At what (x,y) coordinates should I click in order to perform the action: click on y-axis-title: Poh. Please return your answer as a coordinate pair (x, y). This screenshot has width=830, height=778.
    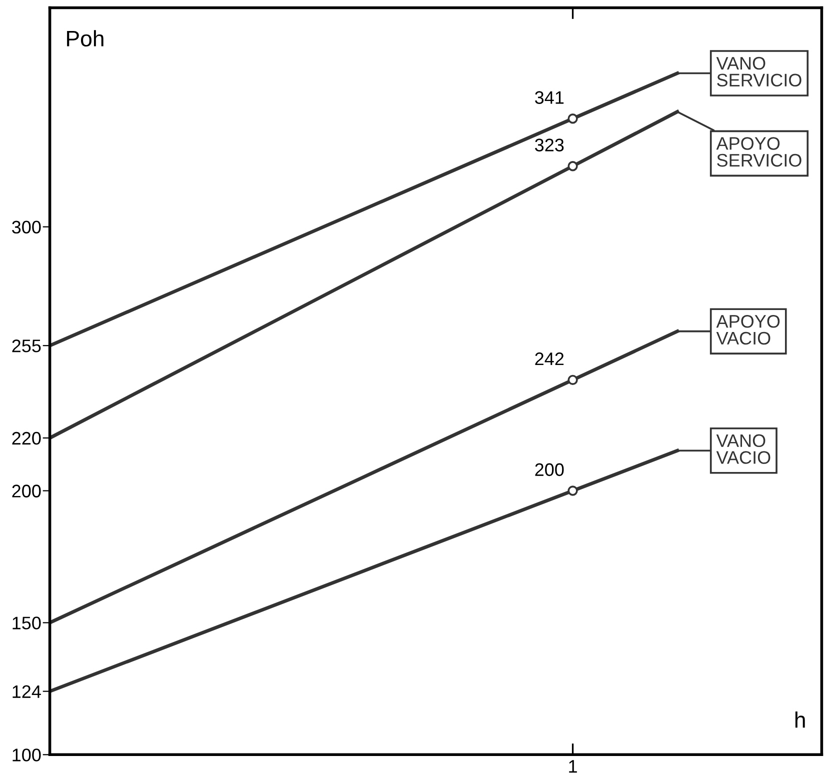
    Looking at the image, I should click on (85, 38).